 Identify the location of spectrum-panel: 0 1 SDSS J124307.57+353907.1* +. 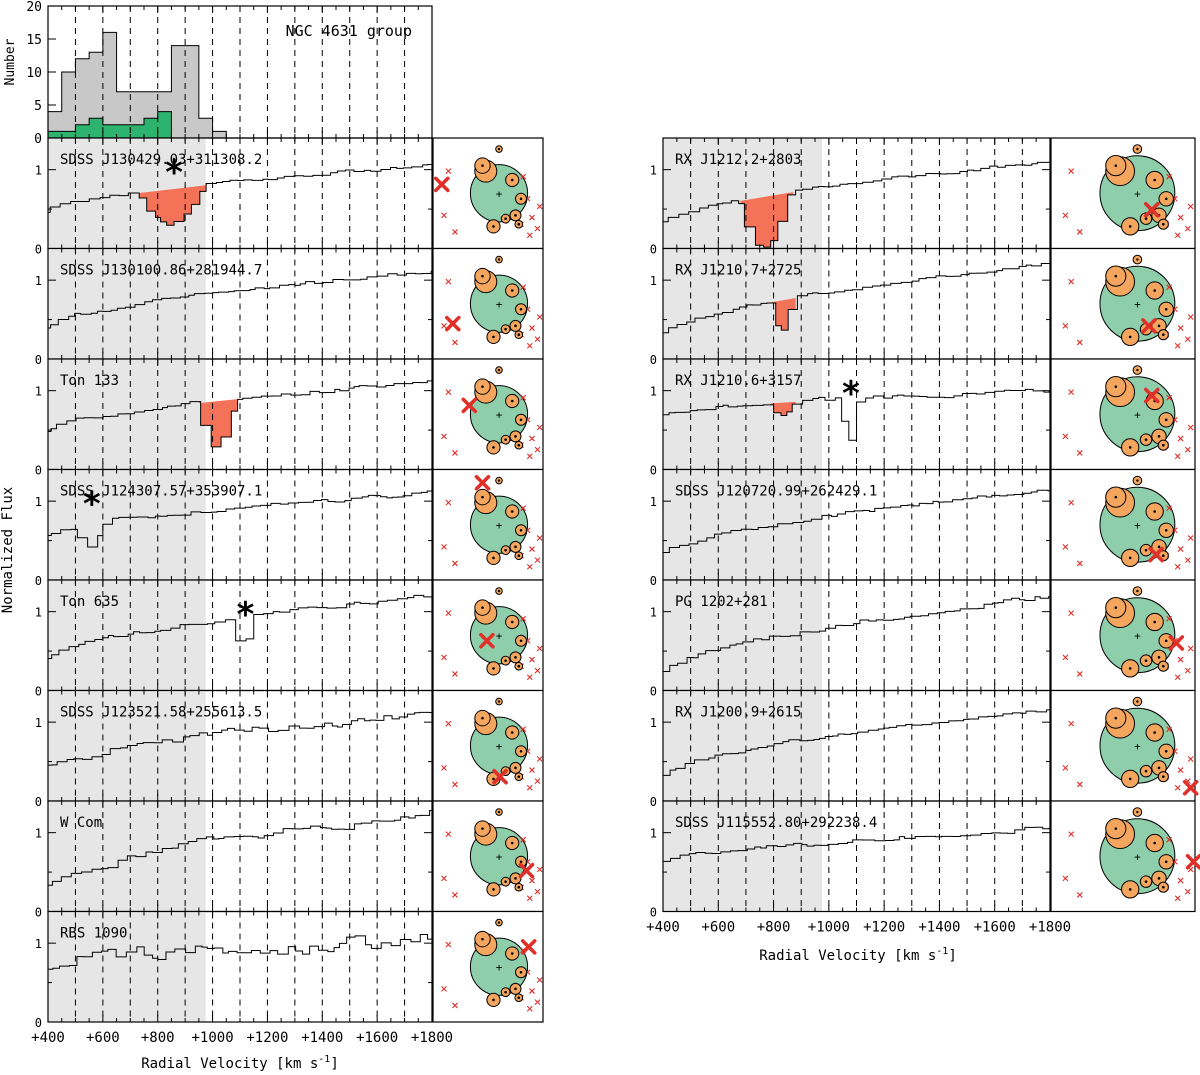
(289, 528).